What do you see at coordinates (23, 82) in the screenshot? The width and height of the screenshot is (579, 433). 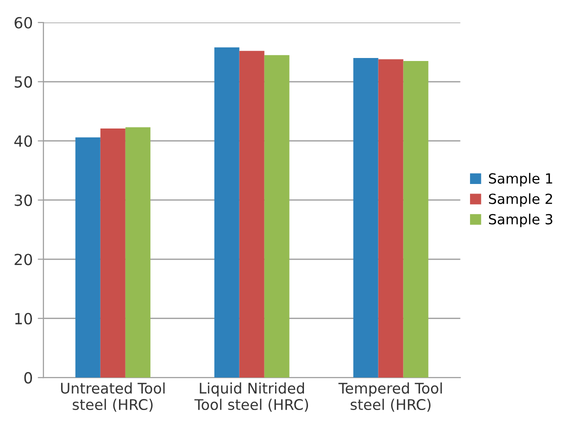 I see `y-tick-label: 50` at bounding box center [23, 82].